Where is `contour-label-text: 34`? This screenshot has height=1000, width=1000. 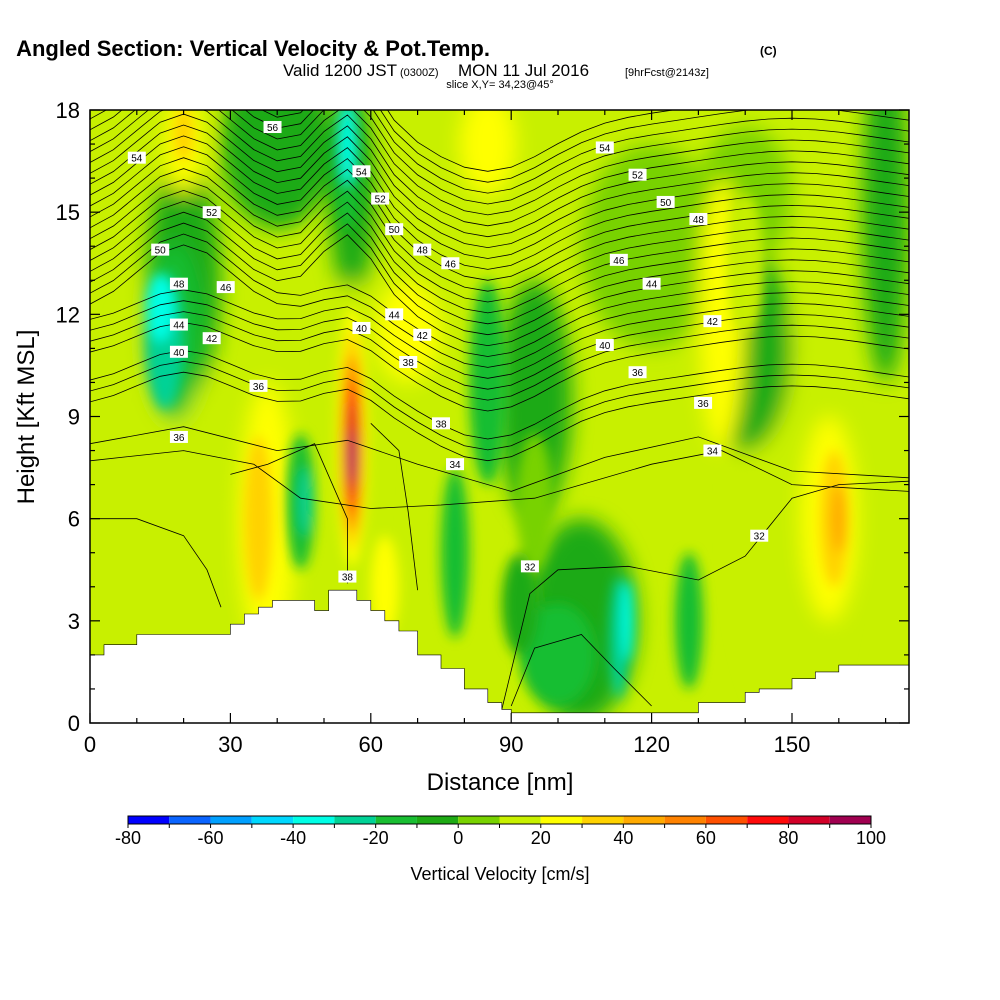
contour-label-text: 34 is located at coordinates (713, 452).